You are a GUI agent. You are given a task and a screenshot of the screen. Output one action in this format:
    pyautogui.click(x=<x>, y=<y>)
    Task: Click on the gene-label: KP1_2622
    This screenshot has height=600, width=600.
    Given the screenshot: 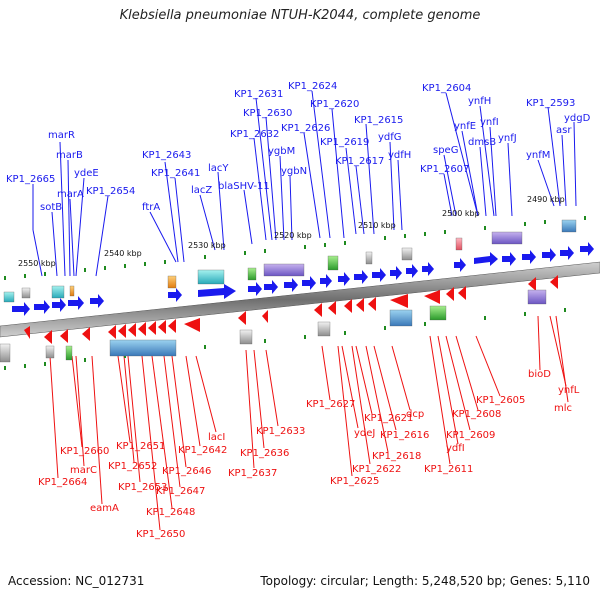 What is the action you would take?
    pyautogui.click(x=376, y=469)
    